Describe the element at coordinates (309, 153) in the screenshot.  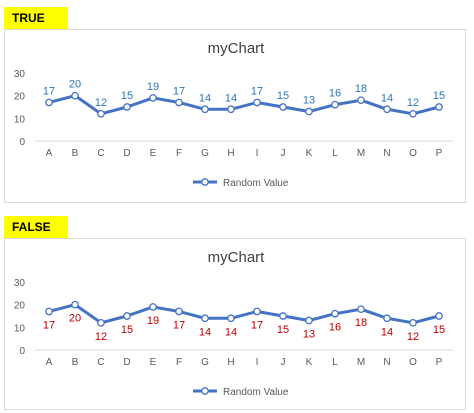
I see `x-tick-label: K` at that location.